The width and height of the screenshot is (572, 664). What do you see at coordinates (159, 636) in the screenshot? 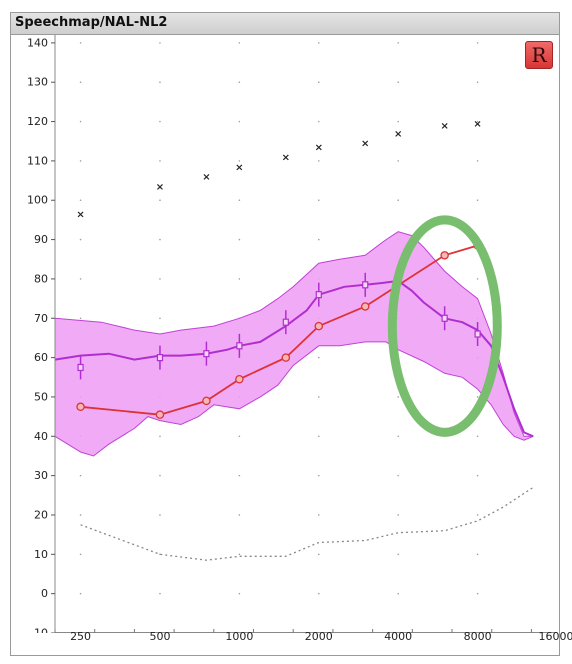
I see `x-tick-label: 500` at bounding box center [159, 636].